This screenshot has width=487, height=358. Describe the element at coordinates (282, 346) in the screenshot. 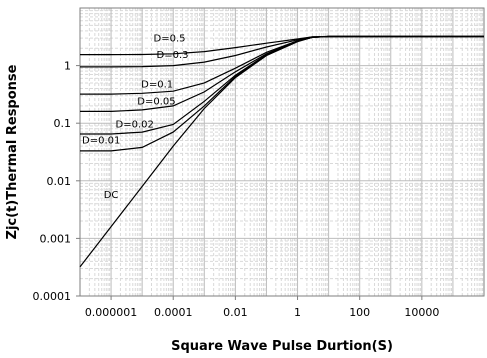

I see `x-axis-title: Square Wave Pulse Durtion(S)` at that location.